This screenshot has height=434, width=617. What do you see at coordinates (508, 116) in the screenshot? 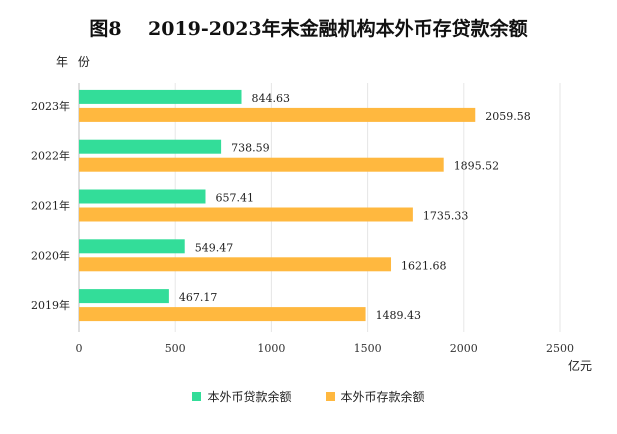
I see `data-label-deposit: 2059.58` at bounding box center [508, 116].